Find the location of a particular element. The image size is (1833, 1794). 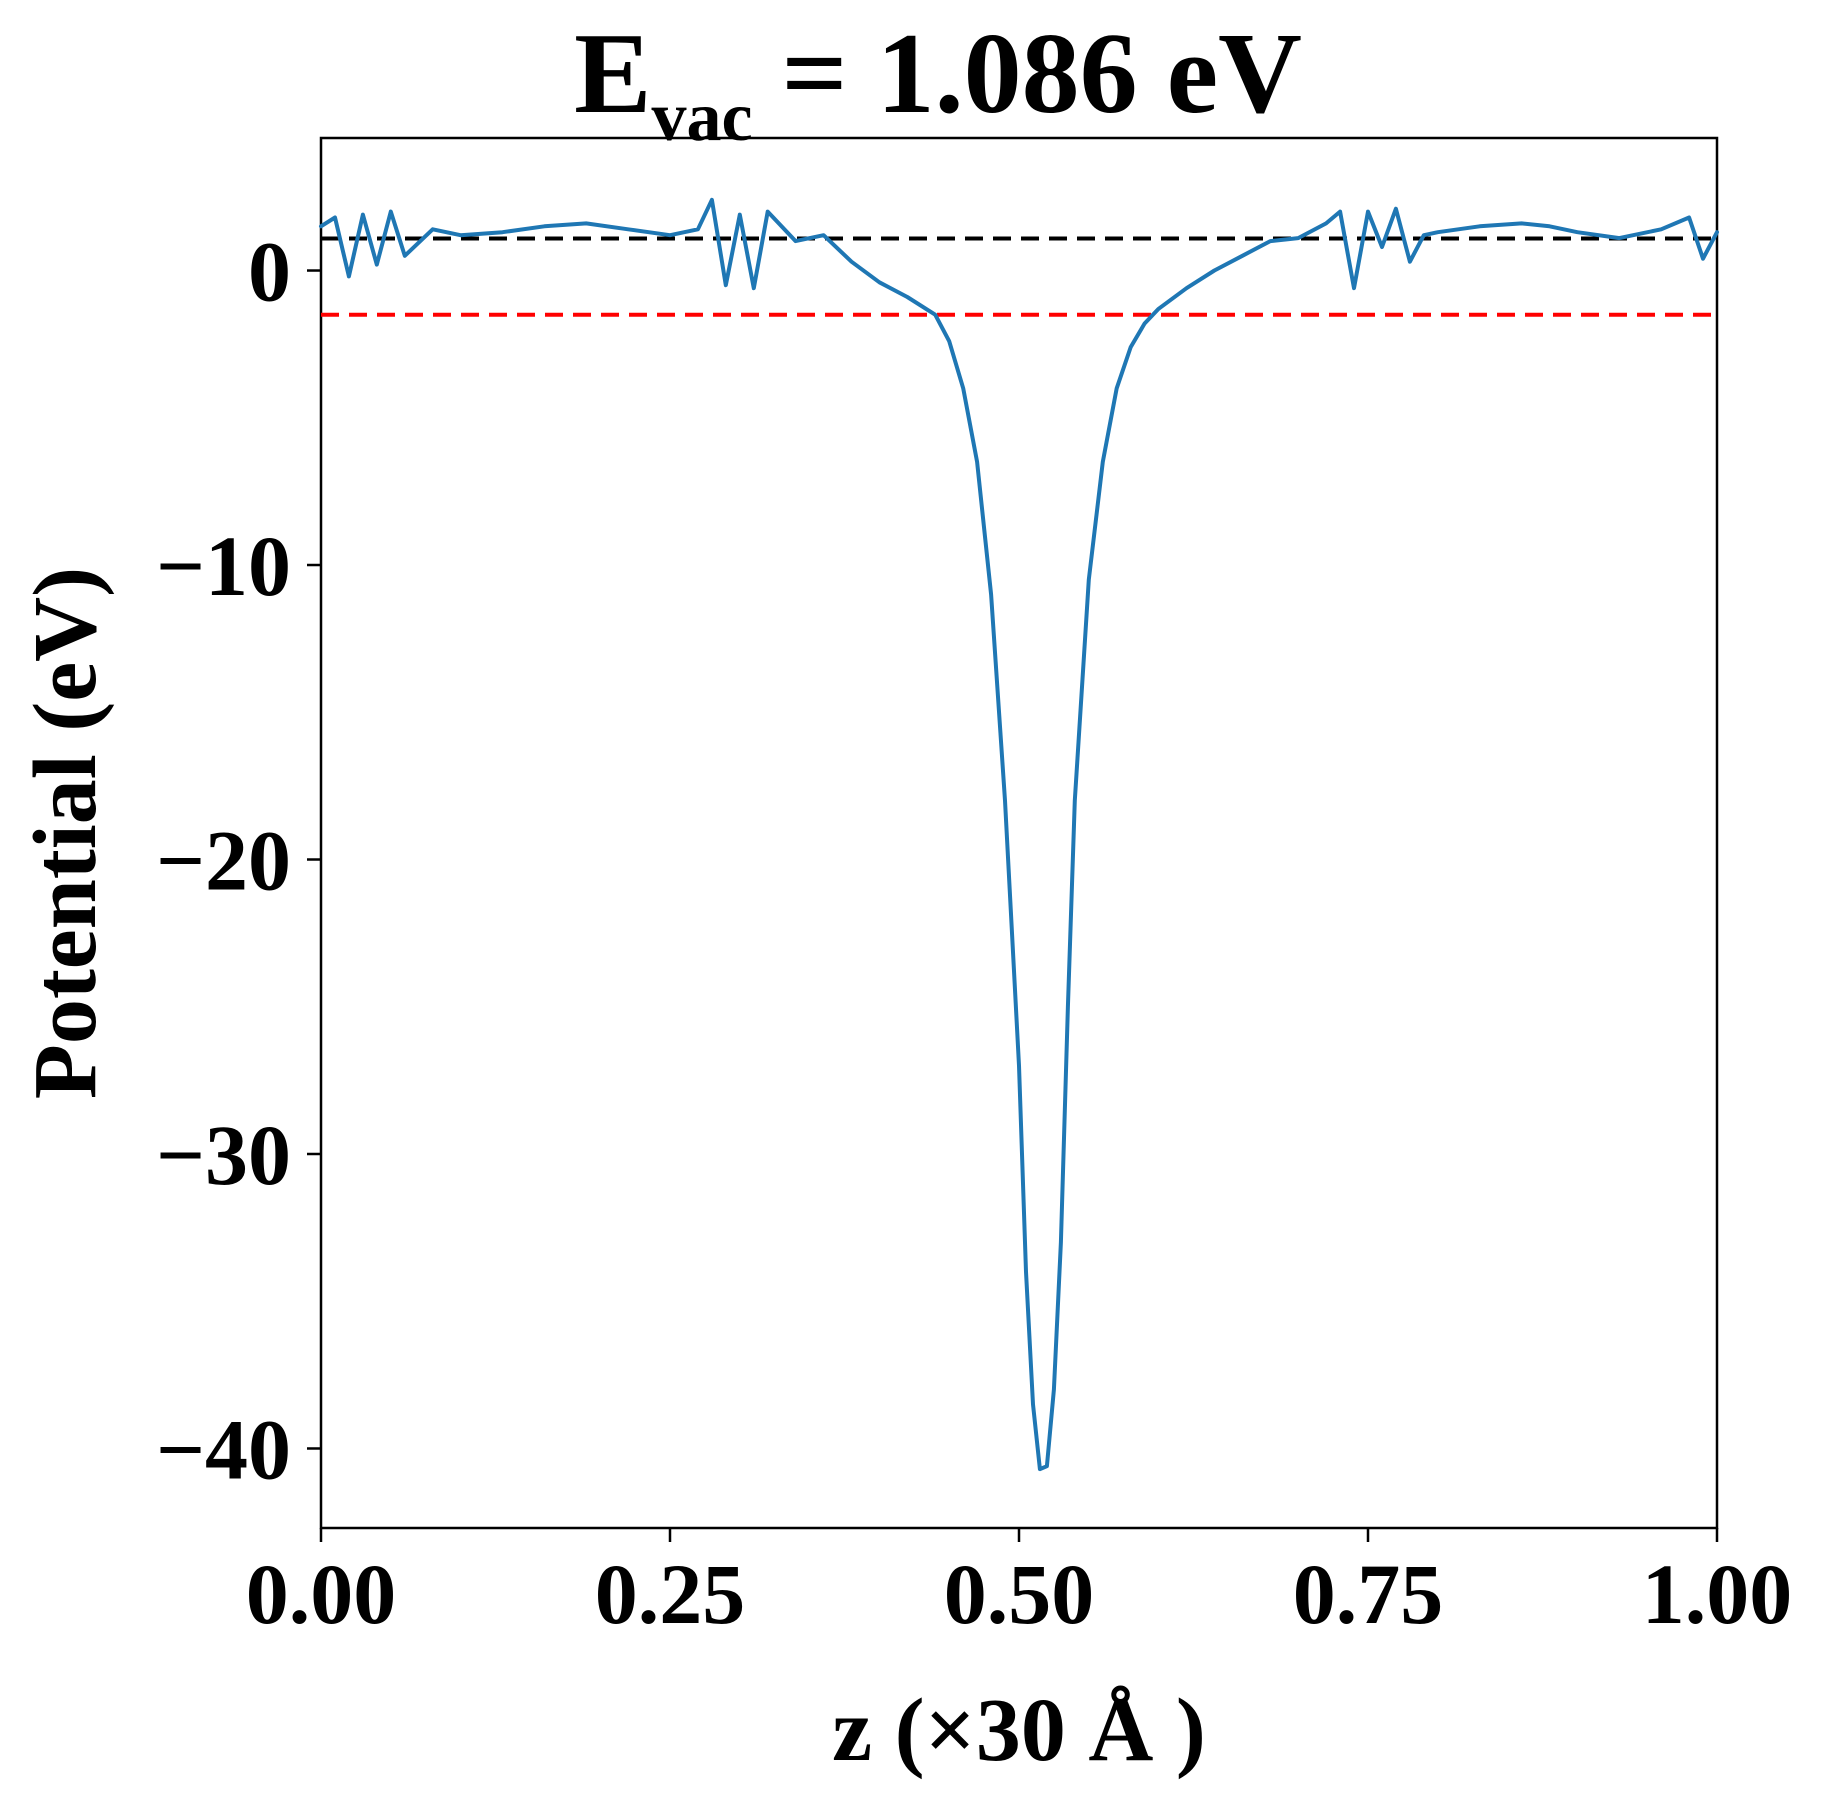

y-tick-label-2: −20 is located at coordinates (223, 861).